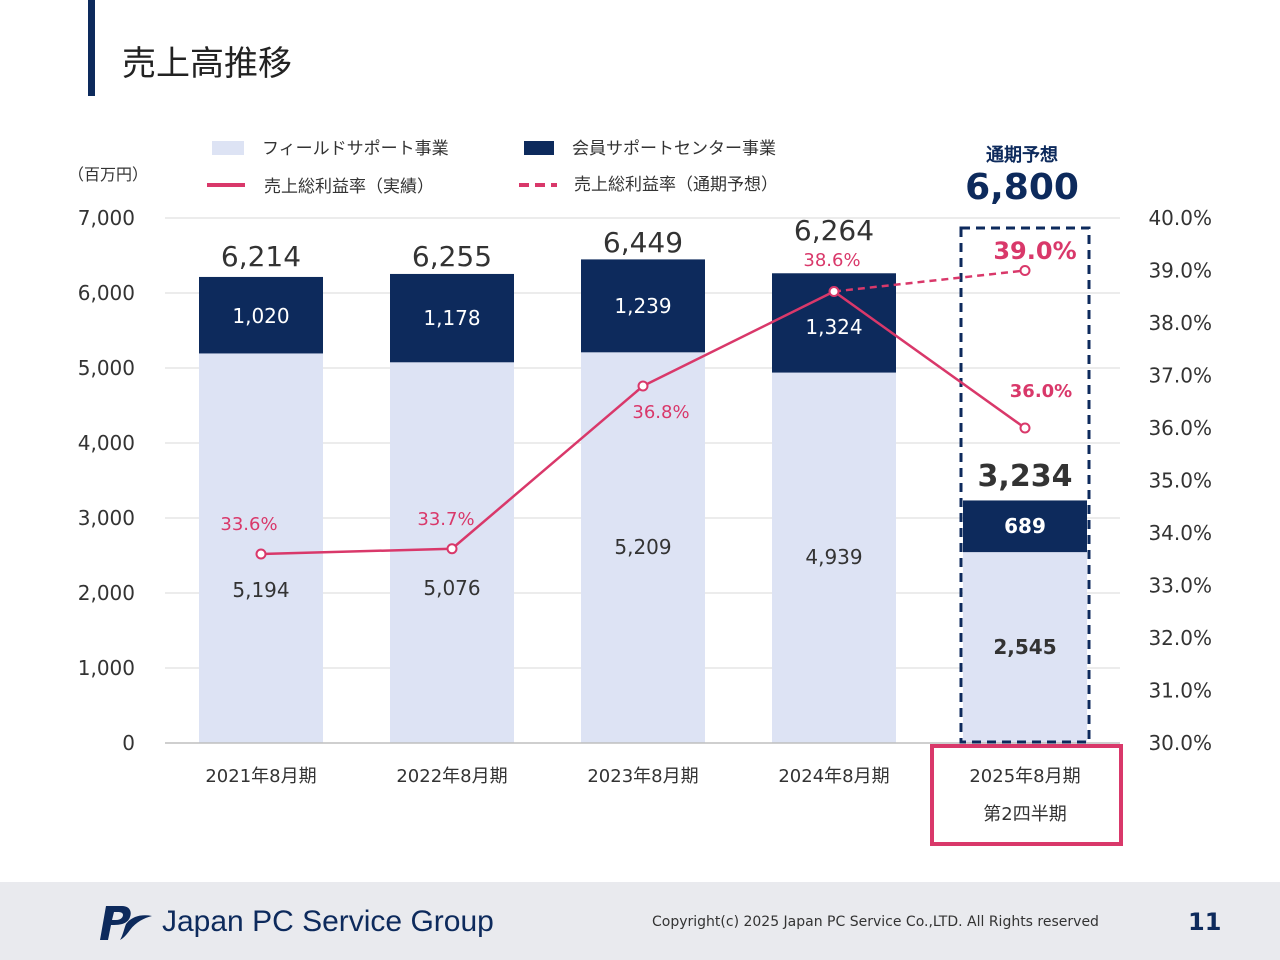 This screenshot has height=960, width=1280. Describe the element at coordinates (355, 149) in the screenshot. I see `legend-label-field-support: フィールドサポート事業` at that location.